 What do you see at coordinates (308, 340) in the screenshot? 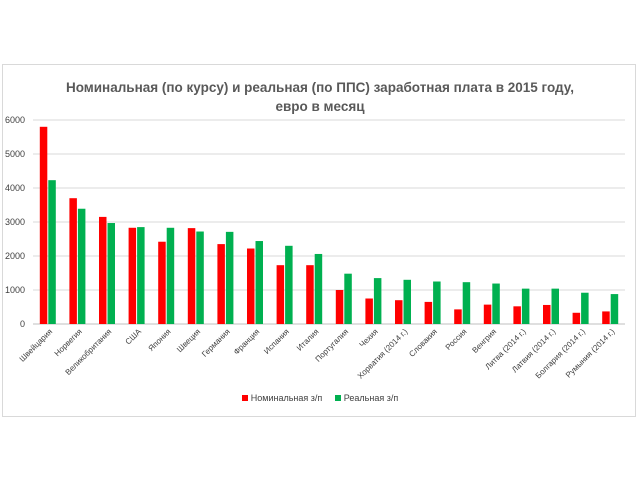
I see `x-tick-label: Италия` at bounding box center [308, 340].